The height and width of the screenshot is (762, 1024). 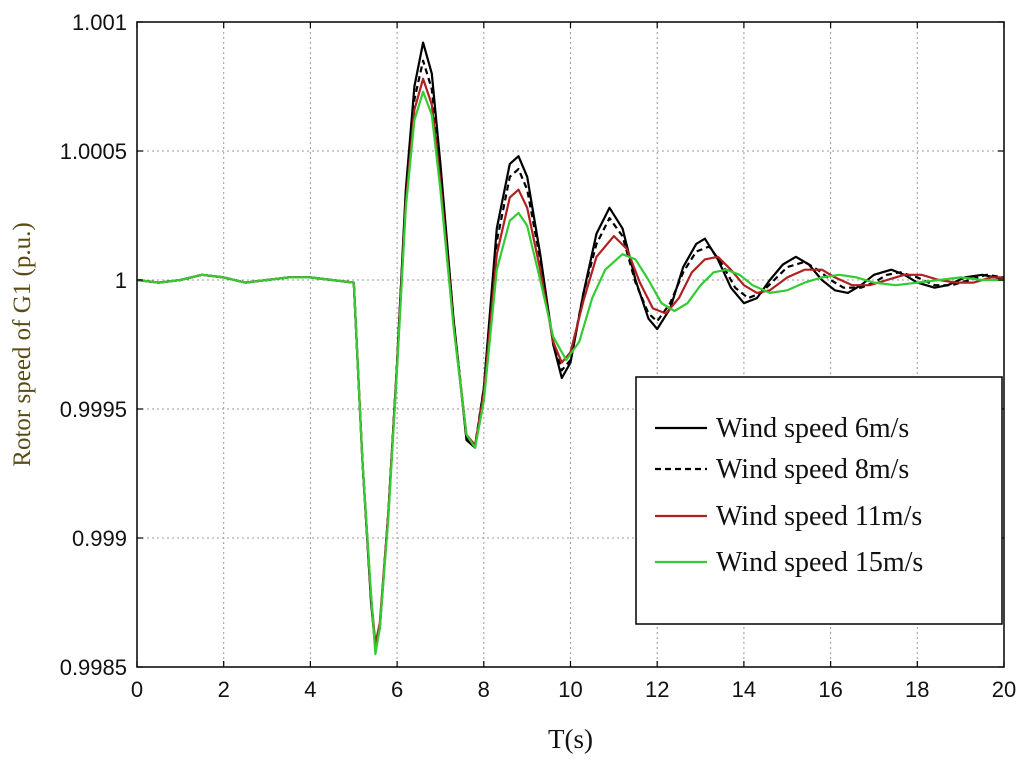 I want to click on y-tick-label: 1, so click(x=121, y=280).